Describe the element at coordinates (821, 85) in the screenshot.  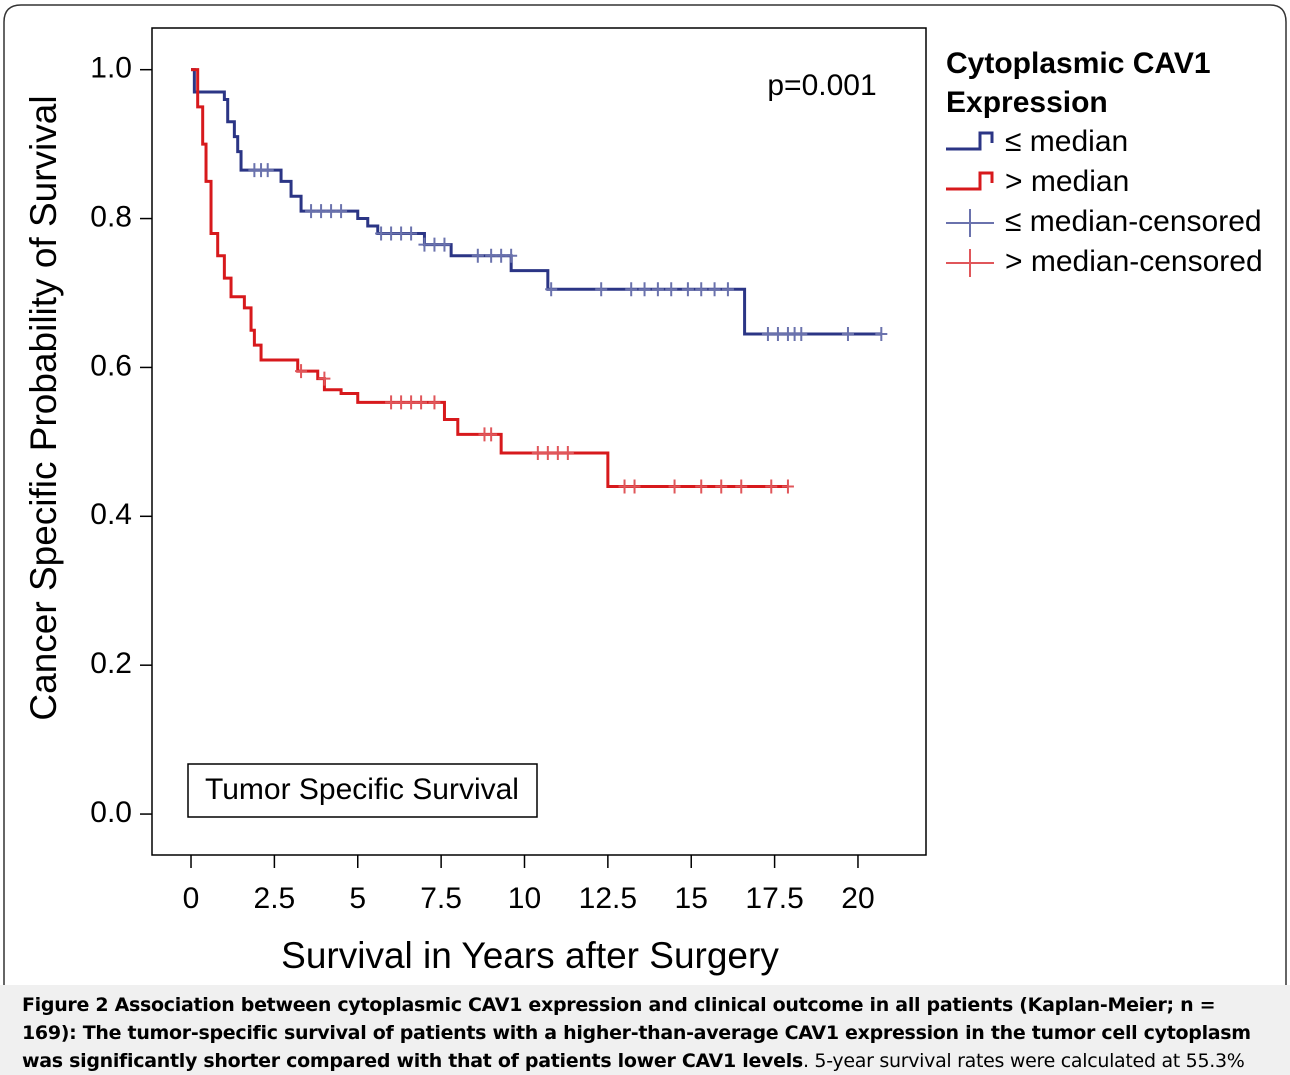
I see `p-value: p=0.001` at that location.